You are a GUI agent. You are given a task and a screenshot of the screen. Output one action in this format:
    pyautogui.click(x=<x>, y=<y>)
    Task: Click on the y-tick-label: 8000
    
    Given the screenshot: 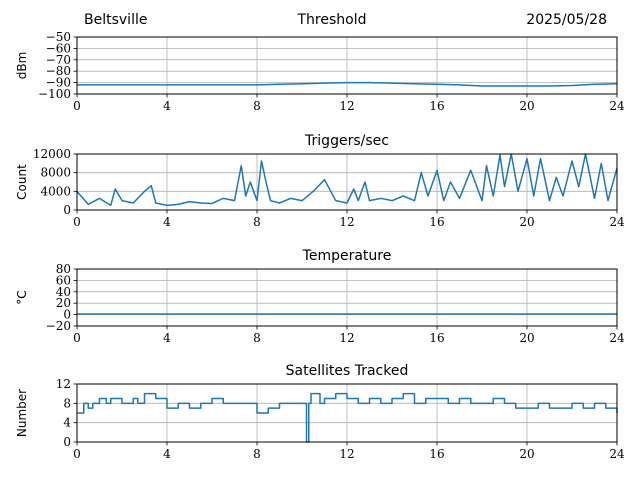 What is the action you would take?
    pyautogui.click(x=55, y=173)
    